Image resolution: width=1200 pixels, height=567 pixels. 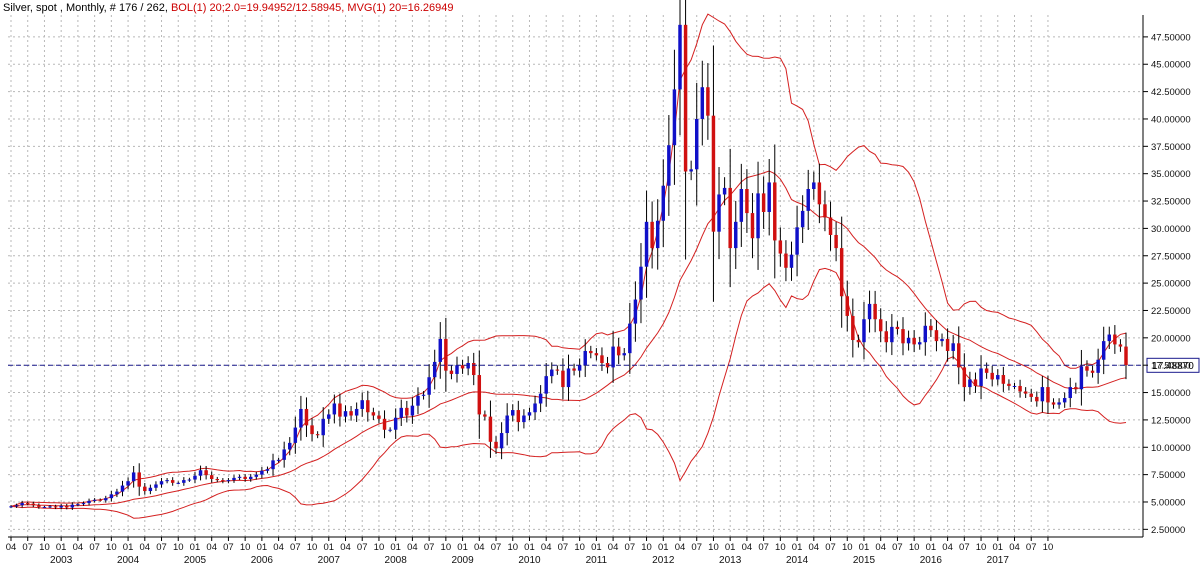 I want to click on x-tick-label-61: 07, so click(x=1031, y=547).